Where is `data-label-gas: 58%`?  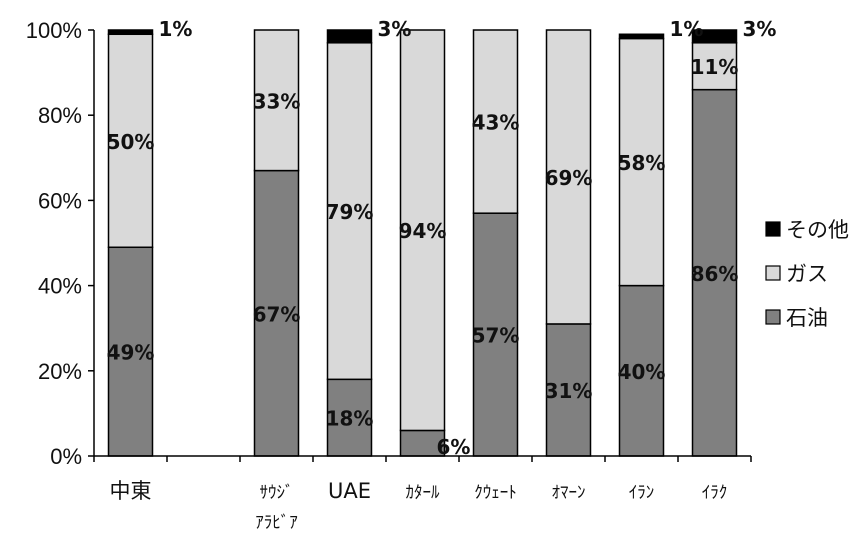
data-label-gas: 58% is located at coordinates (642, 163).